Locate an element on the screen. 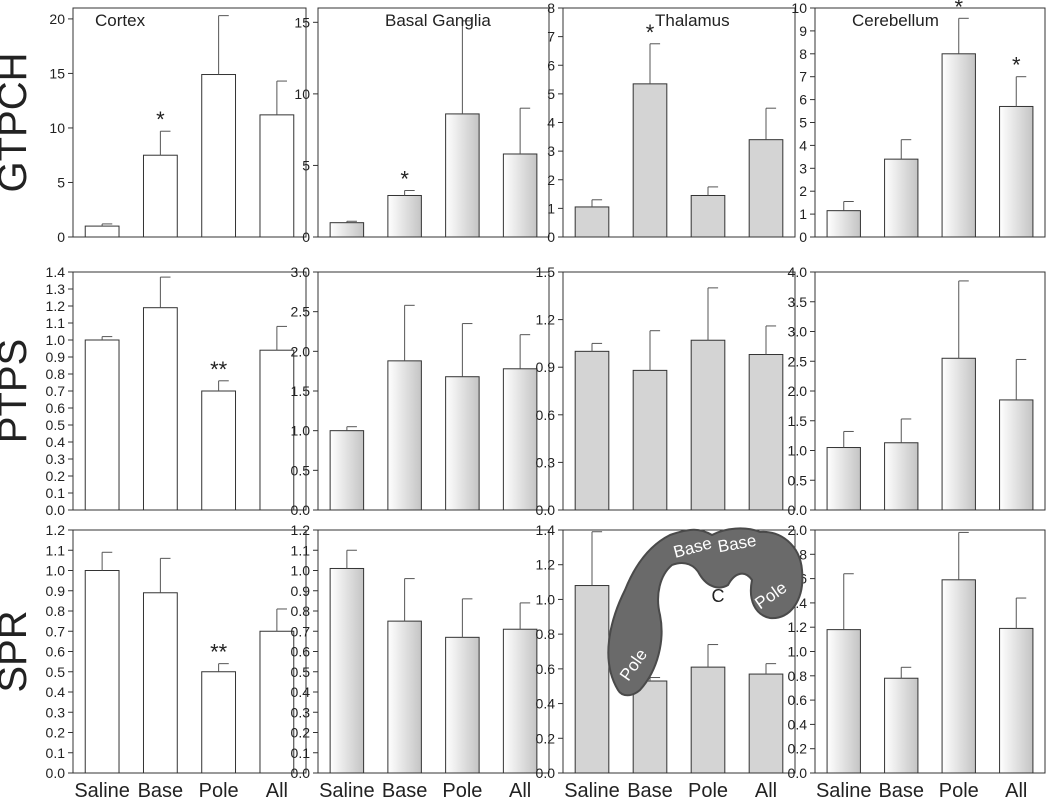 The height and width of the screenshot is (798, 1050). y-tick-label: 0.7 is located at coordinates (56, 391).